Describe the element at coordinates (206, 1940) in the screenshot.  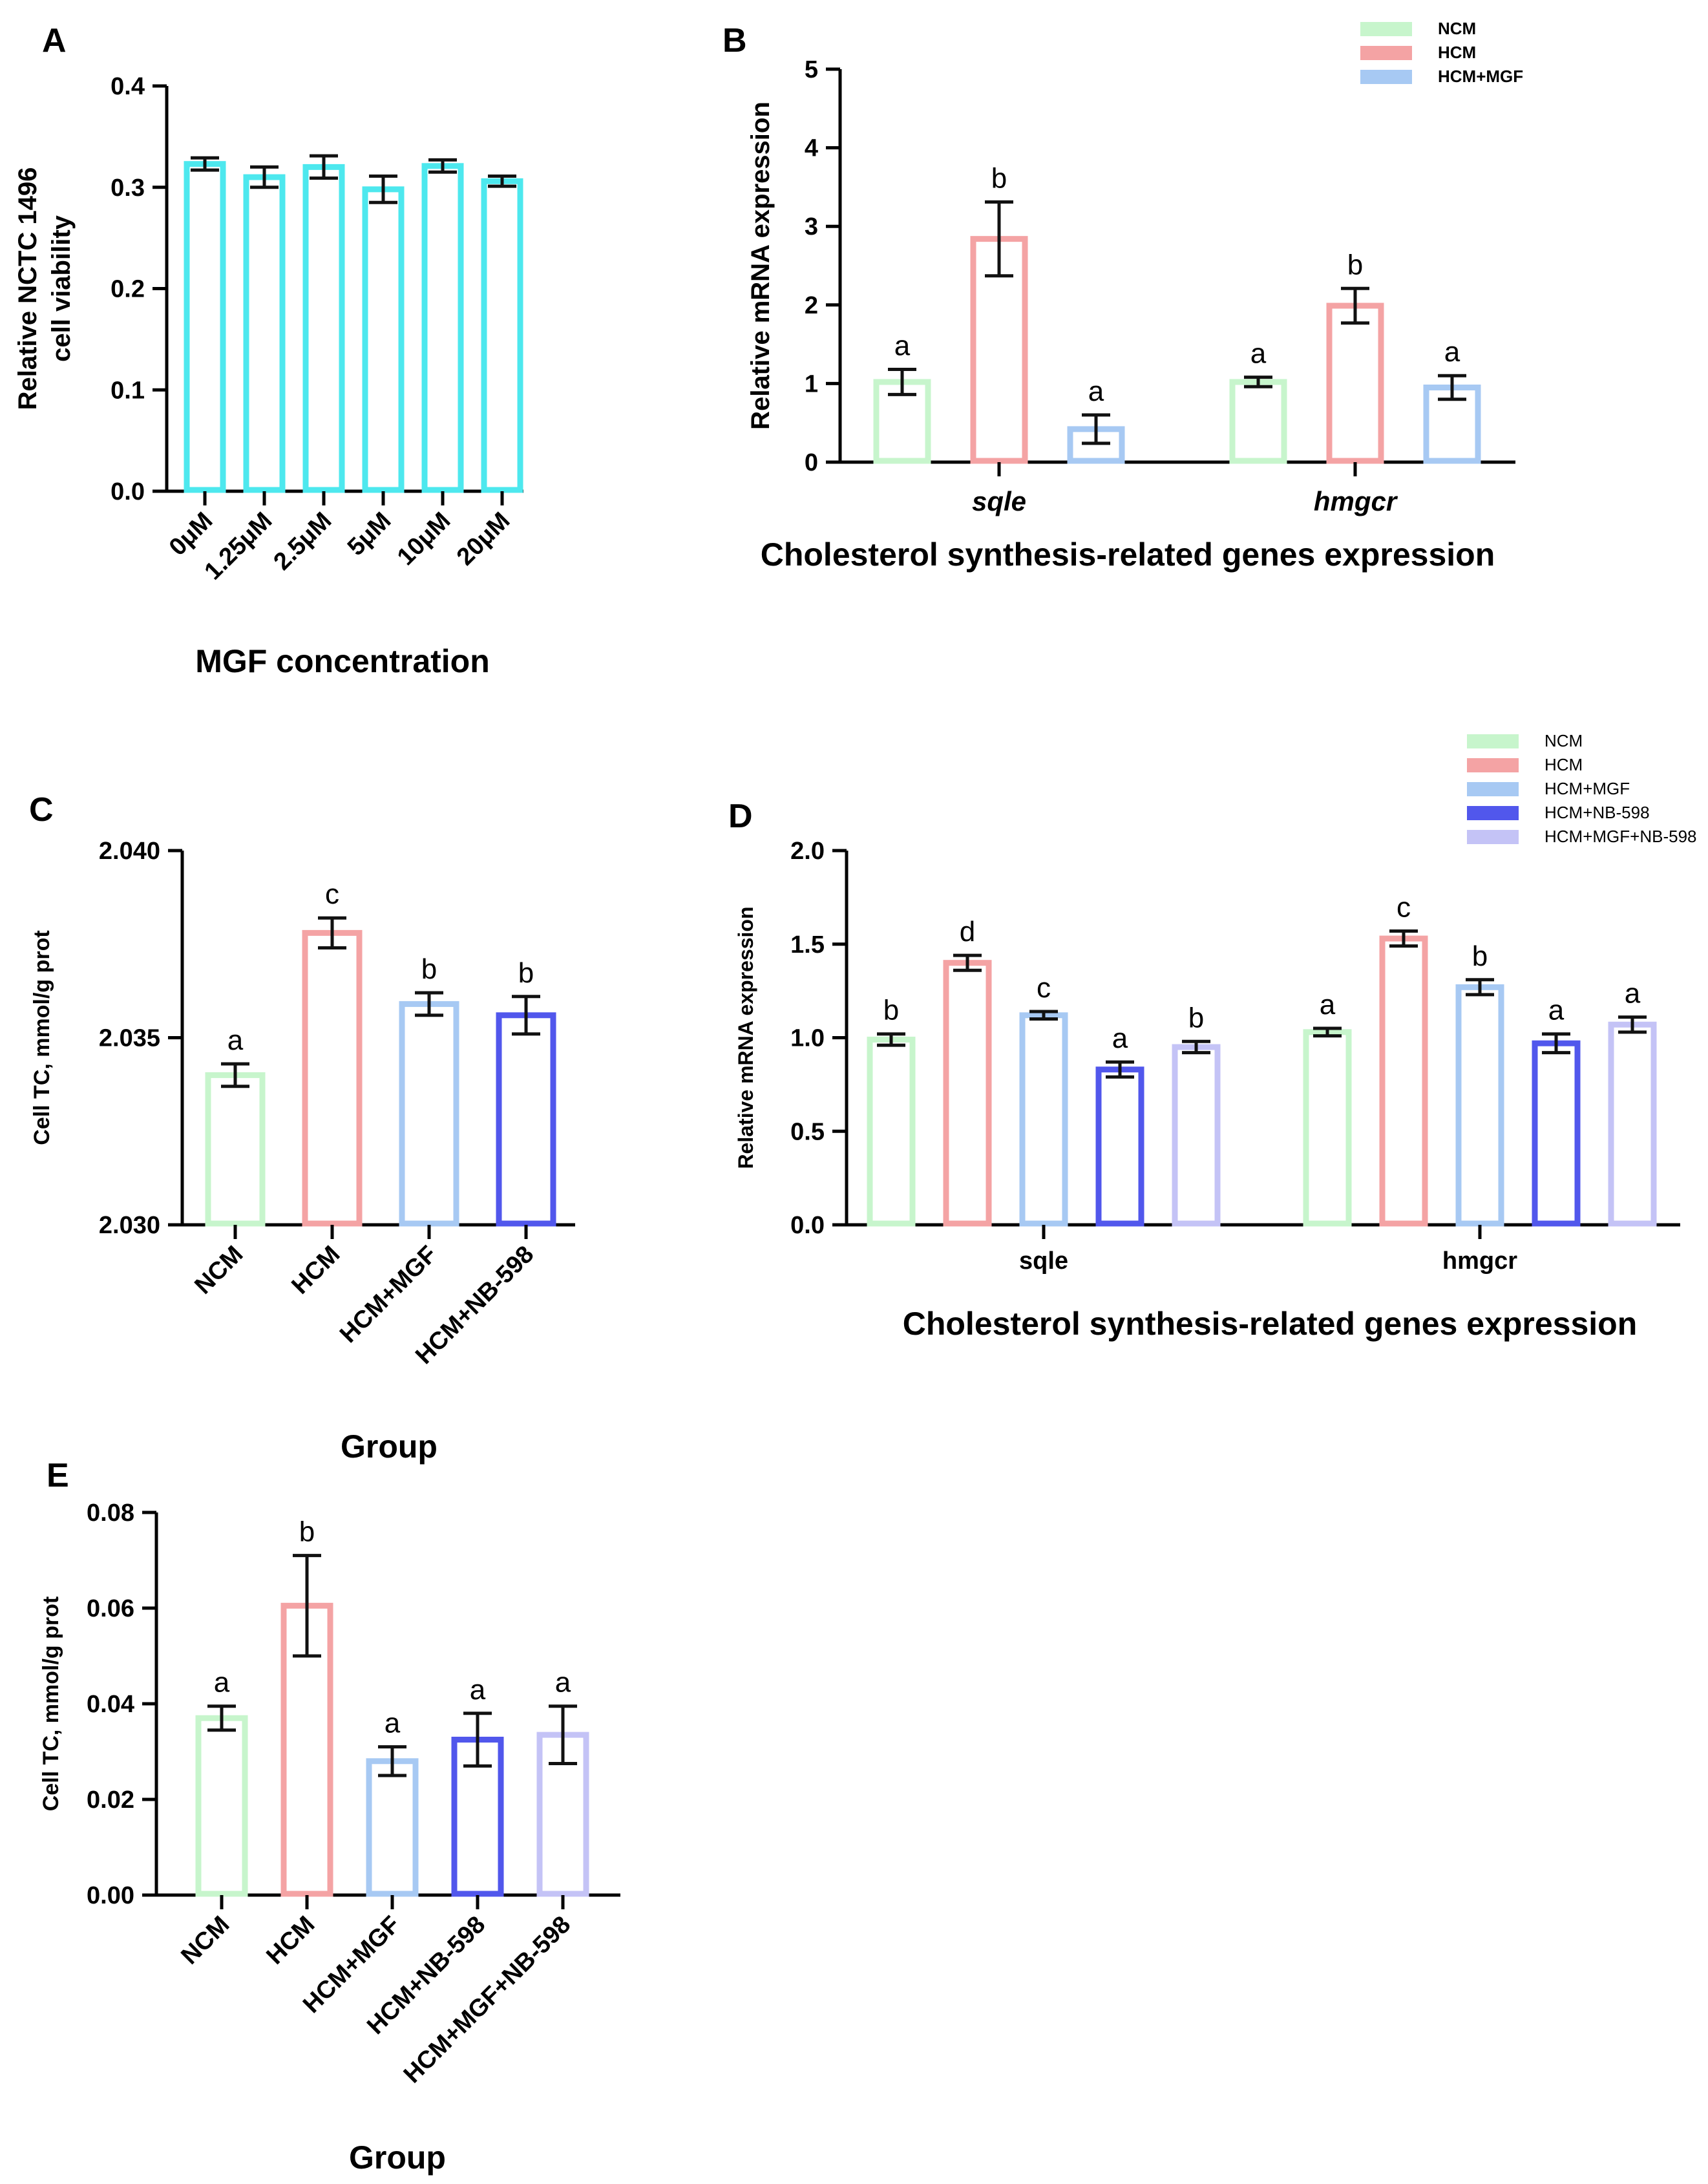
I see `x-tick-label: NCM` at that location.